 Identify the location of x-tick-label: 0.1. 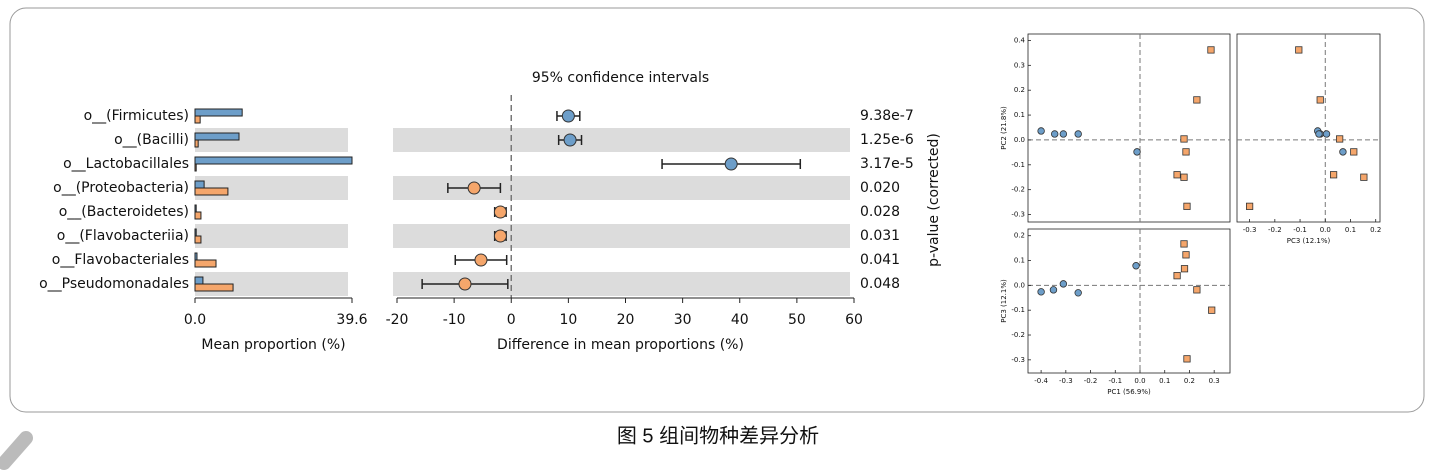
(1350, 230).